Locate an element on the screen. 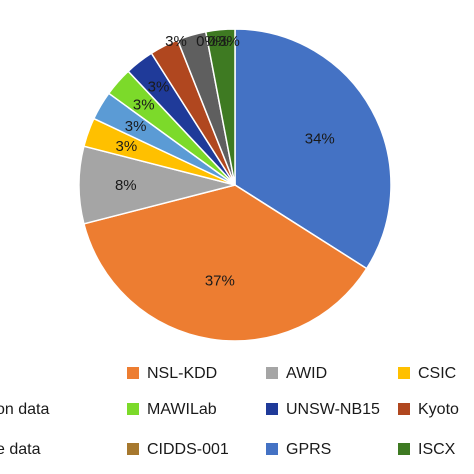 The width and height of the screenshot is (474, 474). legend-label: CIDDS-001 is located at coordinates (188, 449).